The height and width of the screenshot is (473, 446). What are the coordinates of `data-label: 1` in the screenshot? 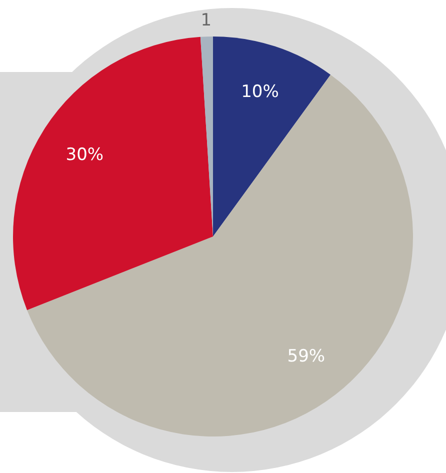 It's located at (206, 20).